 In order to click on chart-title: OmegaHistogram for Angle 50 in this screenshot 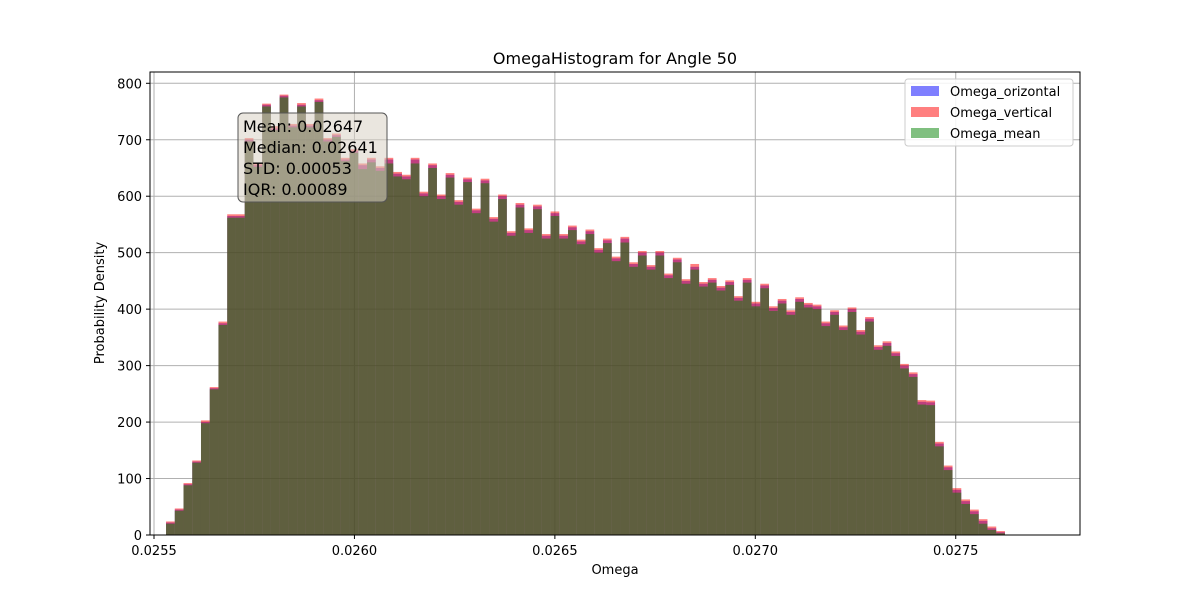, I will do `click(615, 58)`.